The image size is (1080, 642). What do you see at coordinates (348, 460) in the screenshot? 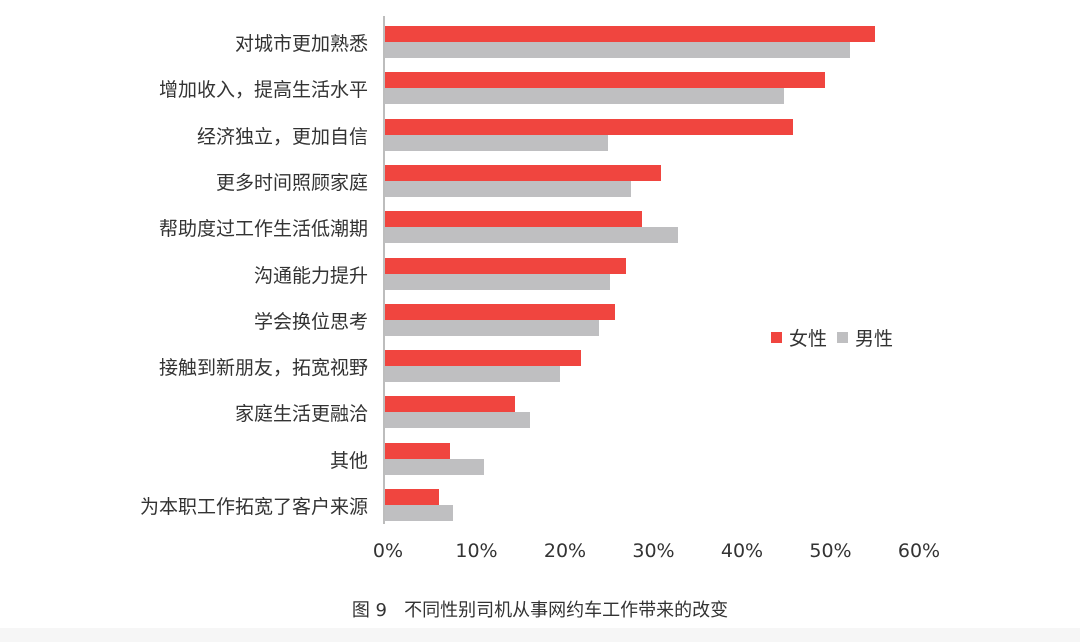
I see `category-label: 其他` at bounding box center [348, 460].